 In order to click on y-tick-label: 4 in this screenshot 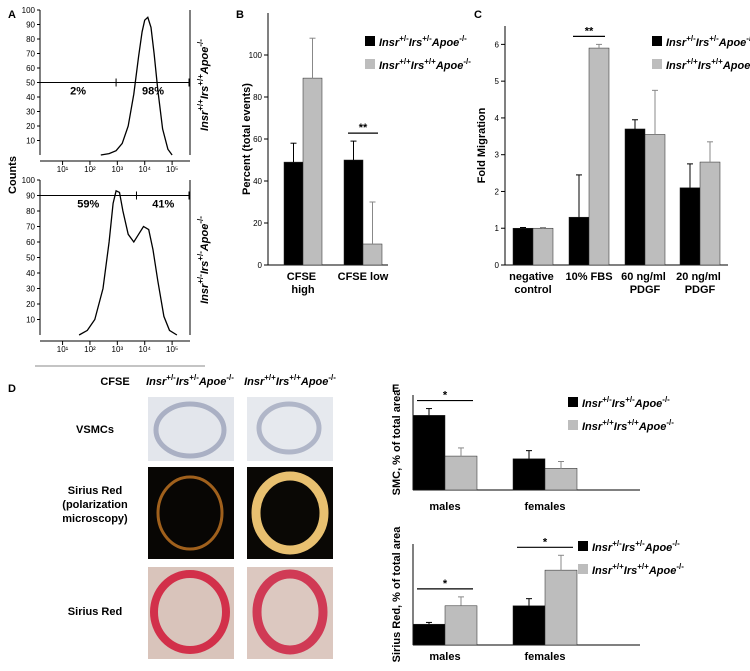, I will do `click(497, 118)`.